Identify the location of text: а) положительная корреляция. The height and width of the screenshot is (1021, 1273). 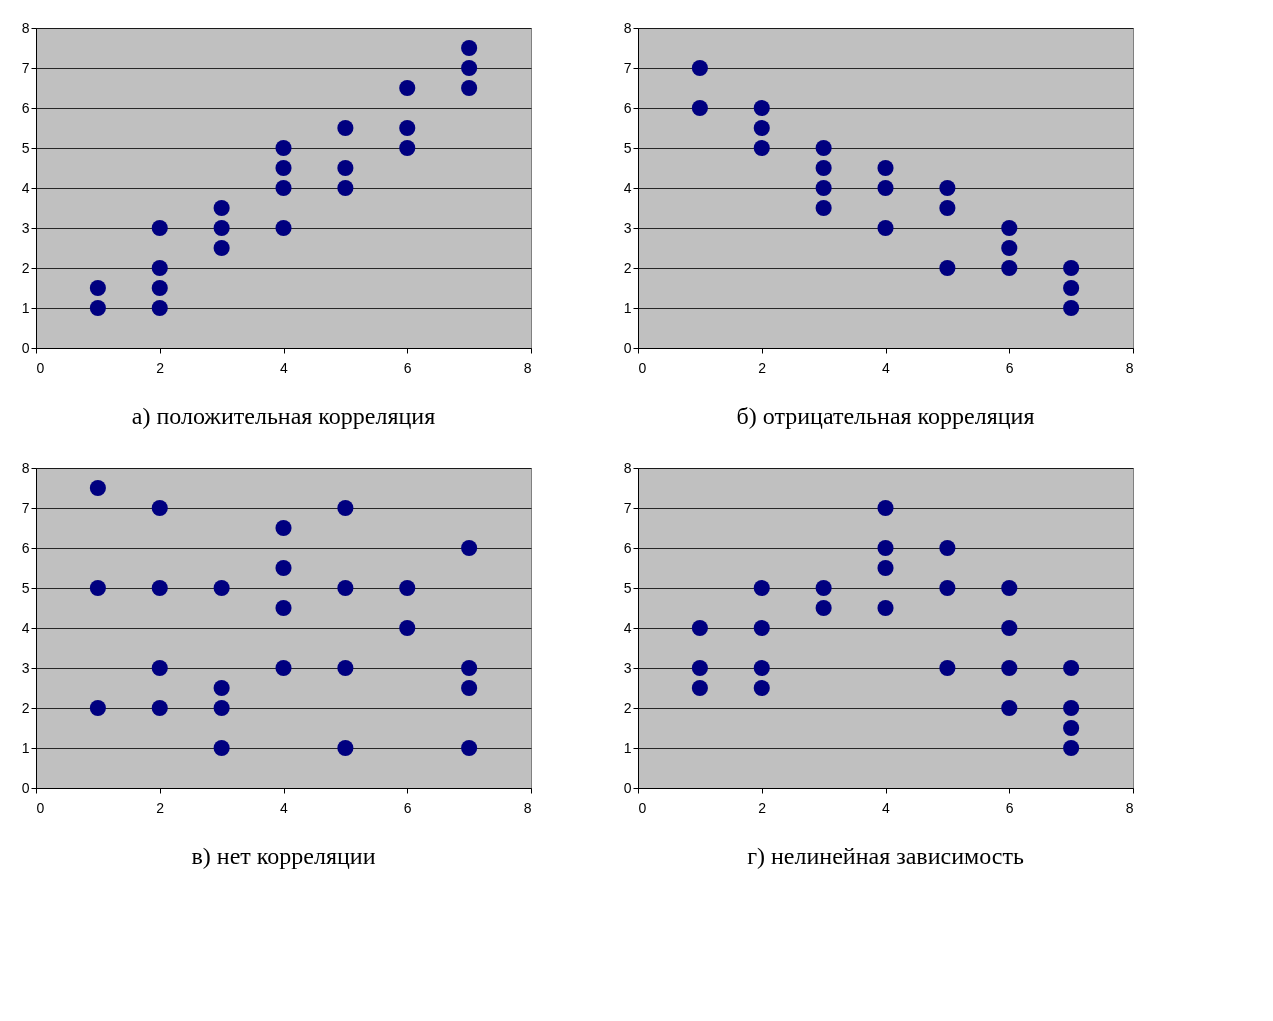
(283, 416).